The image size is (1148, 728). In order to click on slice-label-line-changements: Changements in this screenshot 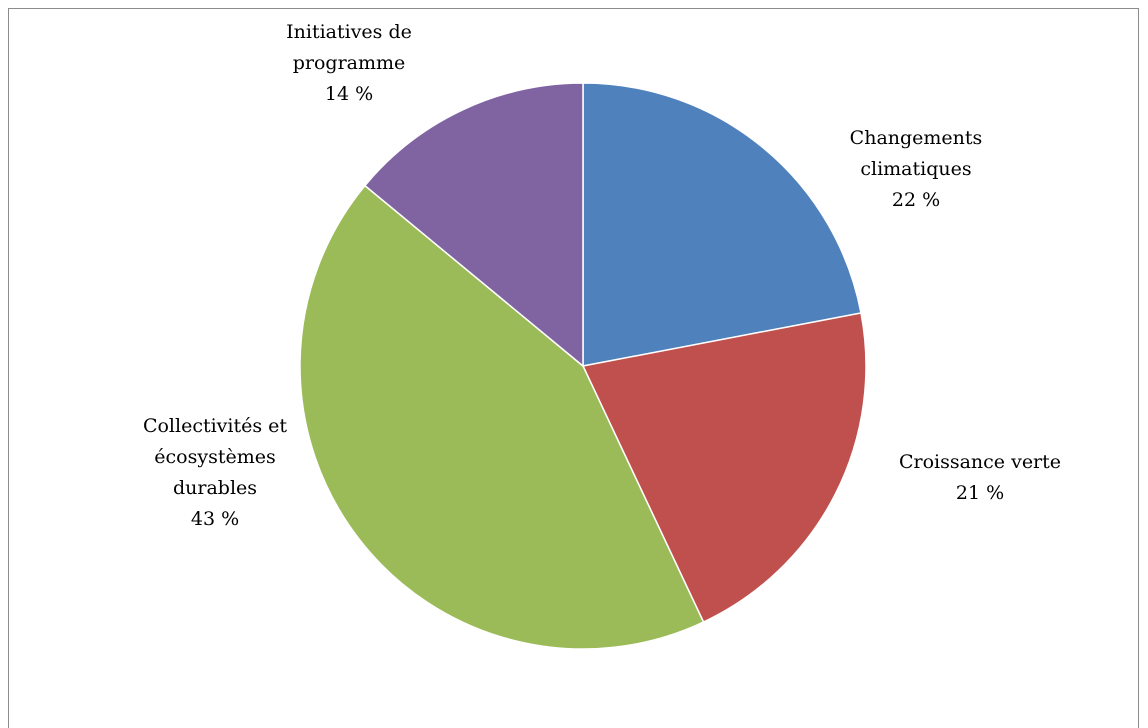, I will do `click(916, 138)`.